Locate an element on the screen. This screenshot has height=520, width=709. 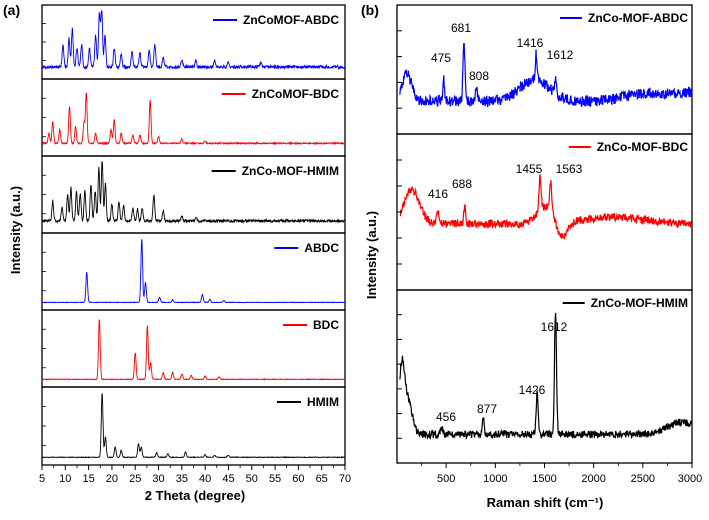
x-tick-label-a: 30 is located at coordinates (158, 479).